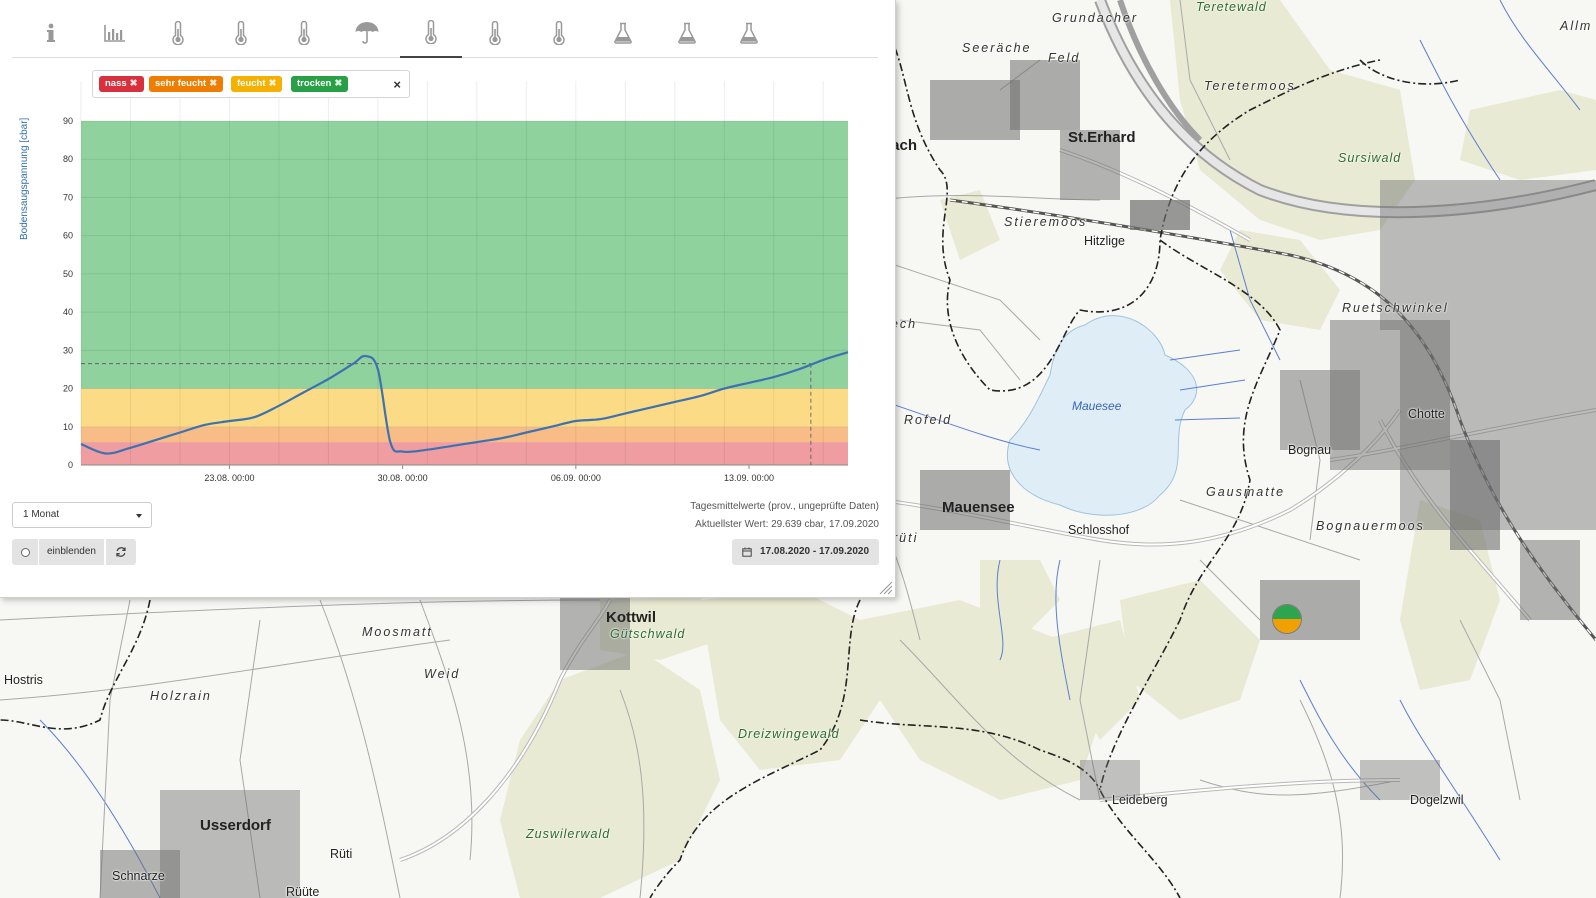  I want to click on map-label: Schnarze, so click(138, 876).